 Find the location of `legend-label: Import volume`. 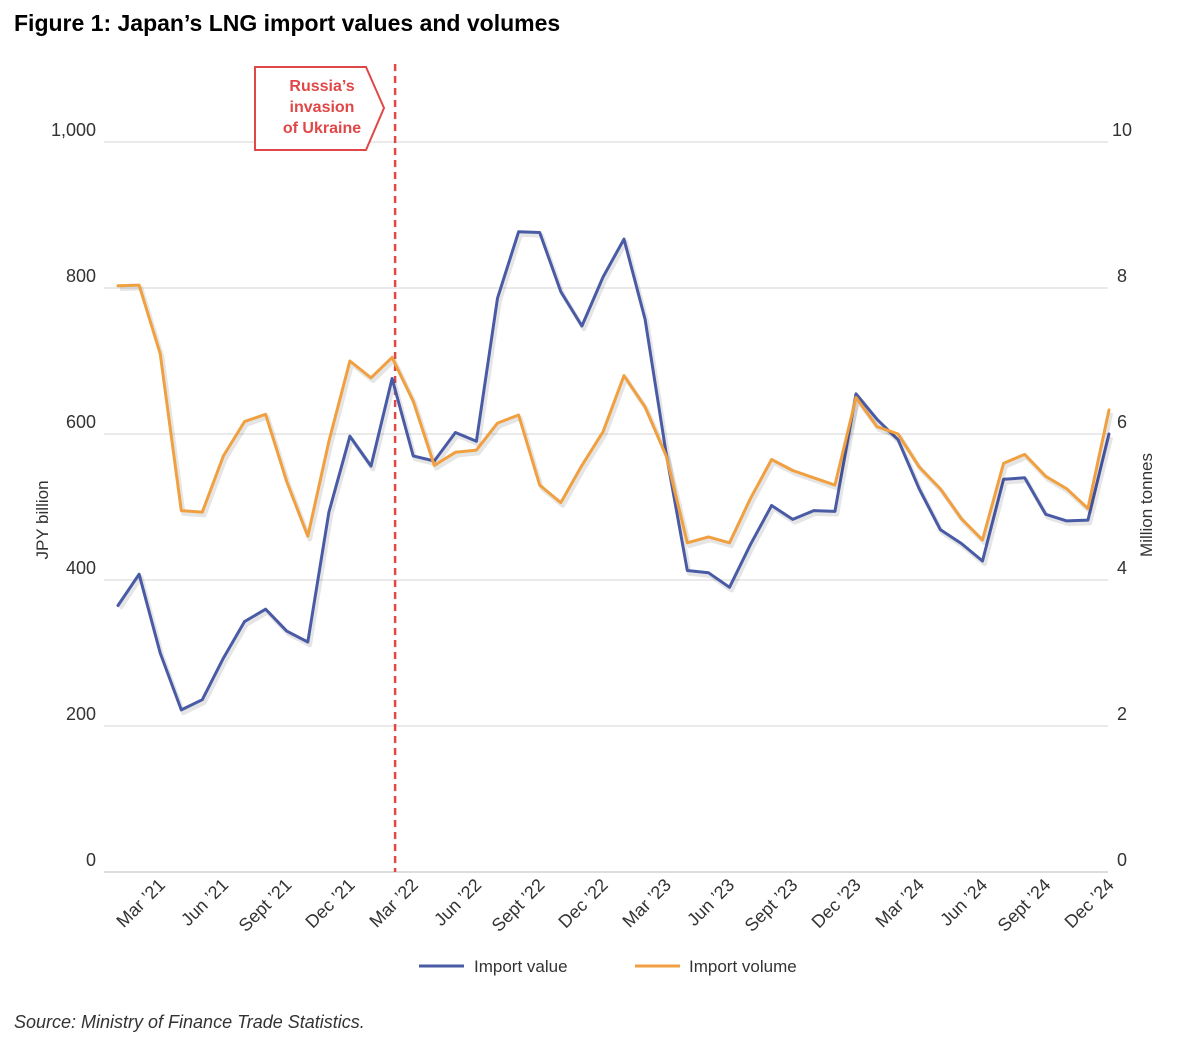

legend-label: Import volume is located at coordinates (743, 966).